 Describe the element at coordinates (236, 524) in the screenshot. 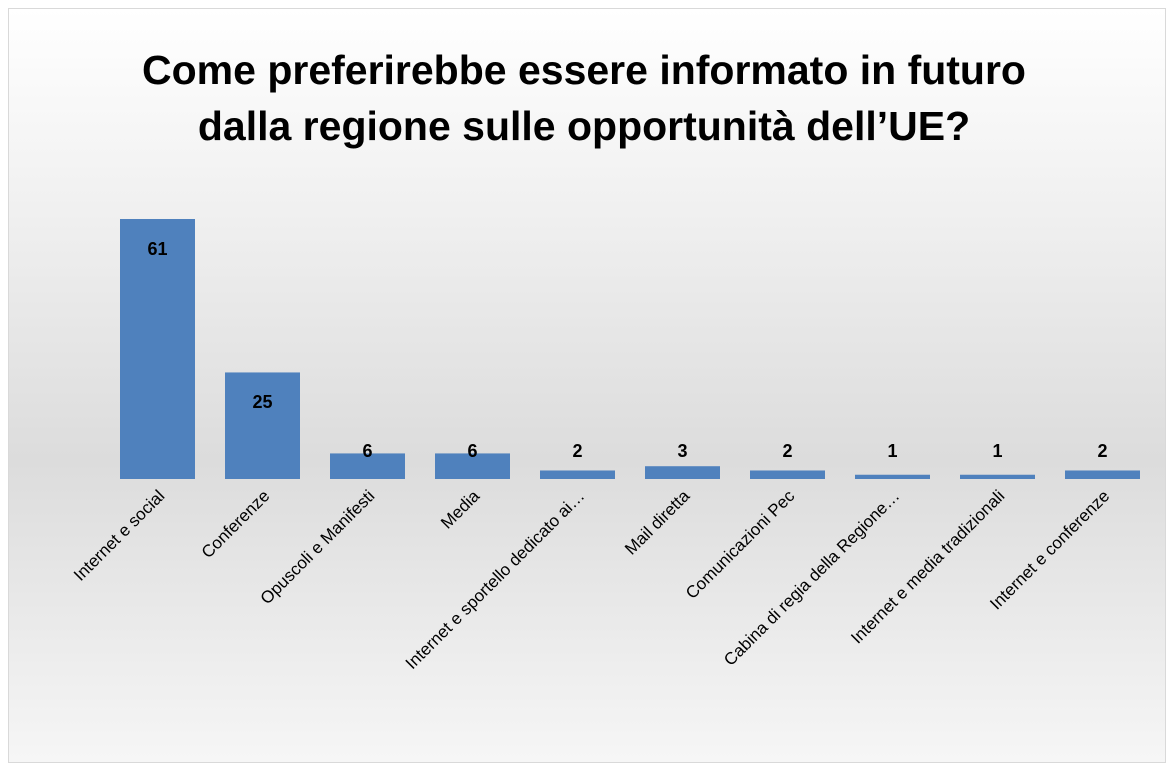

I see `x-tick-label: Conferenze` at that location.